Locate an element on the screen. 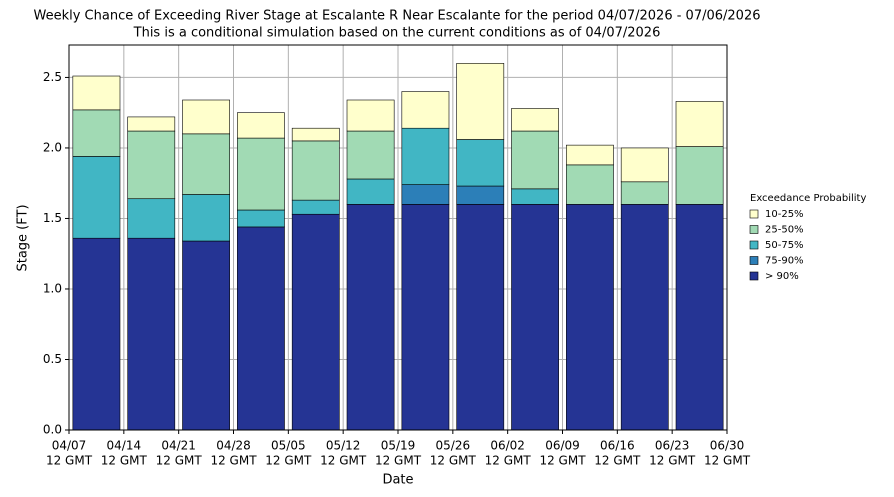 This screenshot has width=894, height=497. y-tick-label: 0.5 is located at coordinates (52, 359).